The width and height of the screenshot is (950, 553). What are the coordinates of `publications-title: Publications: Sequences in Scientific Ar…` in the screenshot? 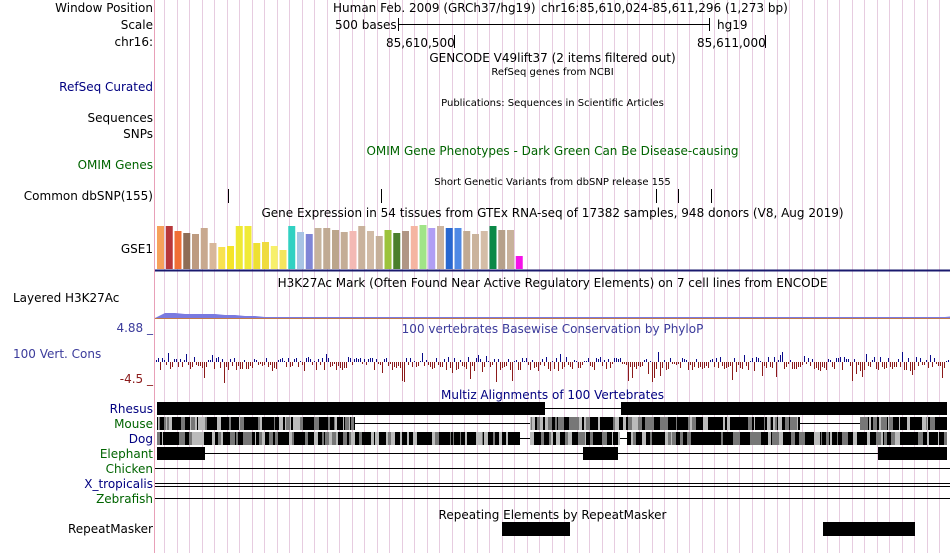 It's located at (552, 103).